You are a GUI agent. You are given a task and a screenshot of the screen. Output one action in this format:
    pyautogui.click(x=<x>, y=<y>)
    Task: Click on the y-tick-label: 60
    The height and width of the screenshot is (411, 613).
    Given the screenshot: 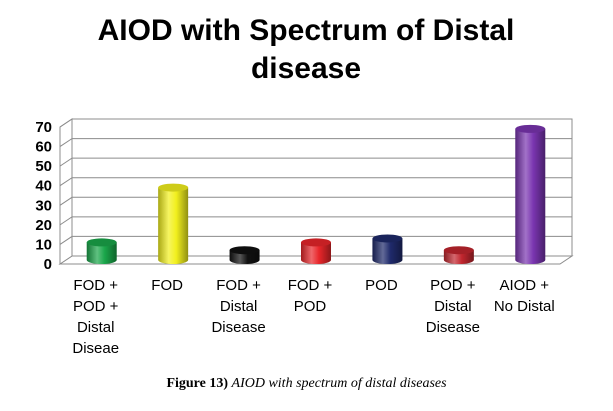 What is the action you would take?
    pyautogui.click(x=43, y=147)
    